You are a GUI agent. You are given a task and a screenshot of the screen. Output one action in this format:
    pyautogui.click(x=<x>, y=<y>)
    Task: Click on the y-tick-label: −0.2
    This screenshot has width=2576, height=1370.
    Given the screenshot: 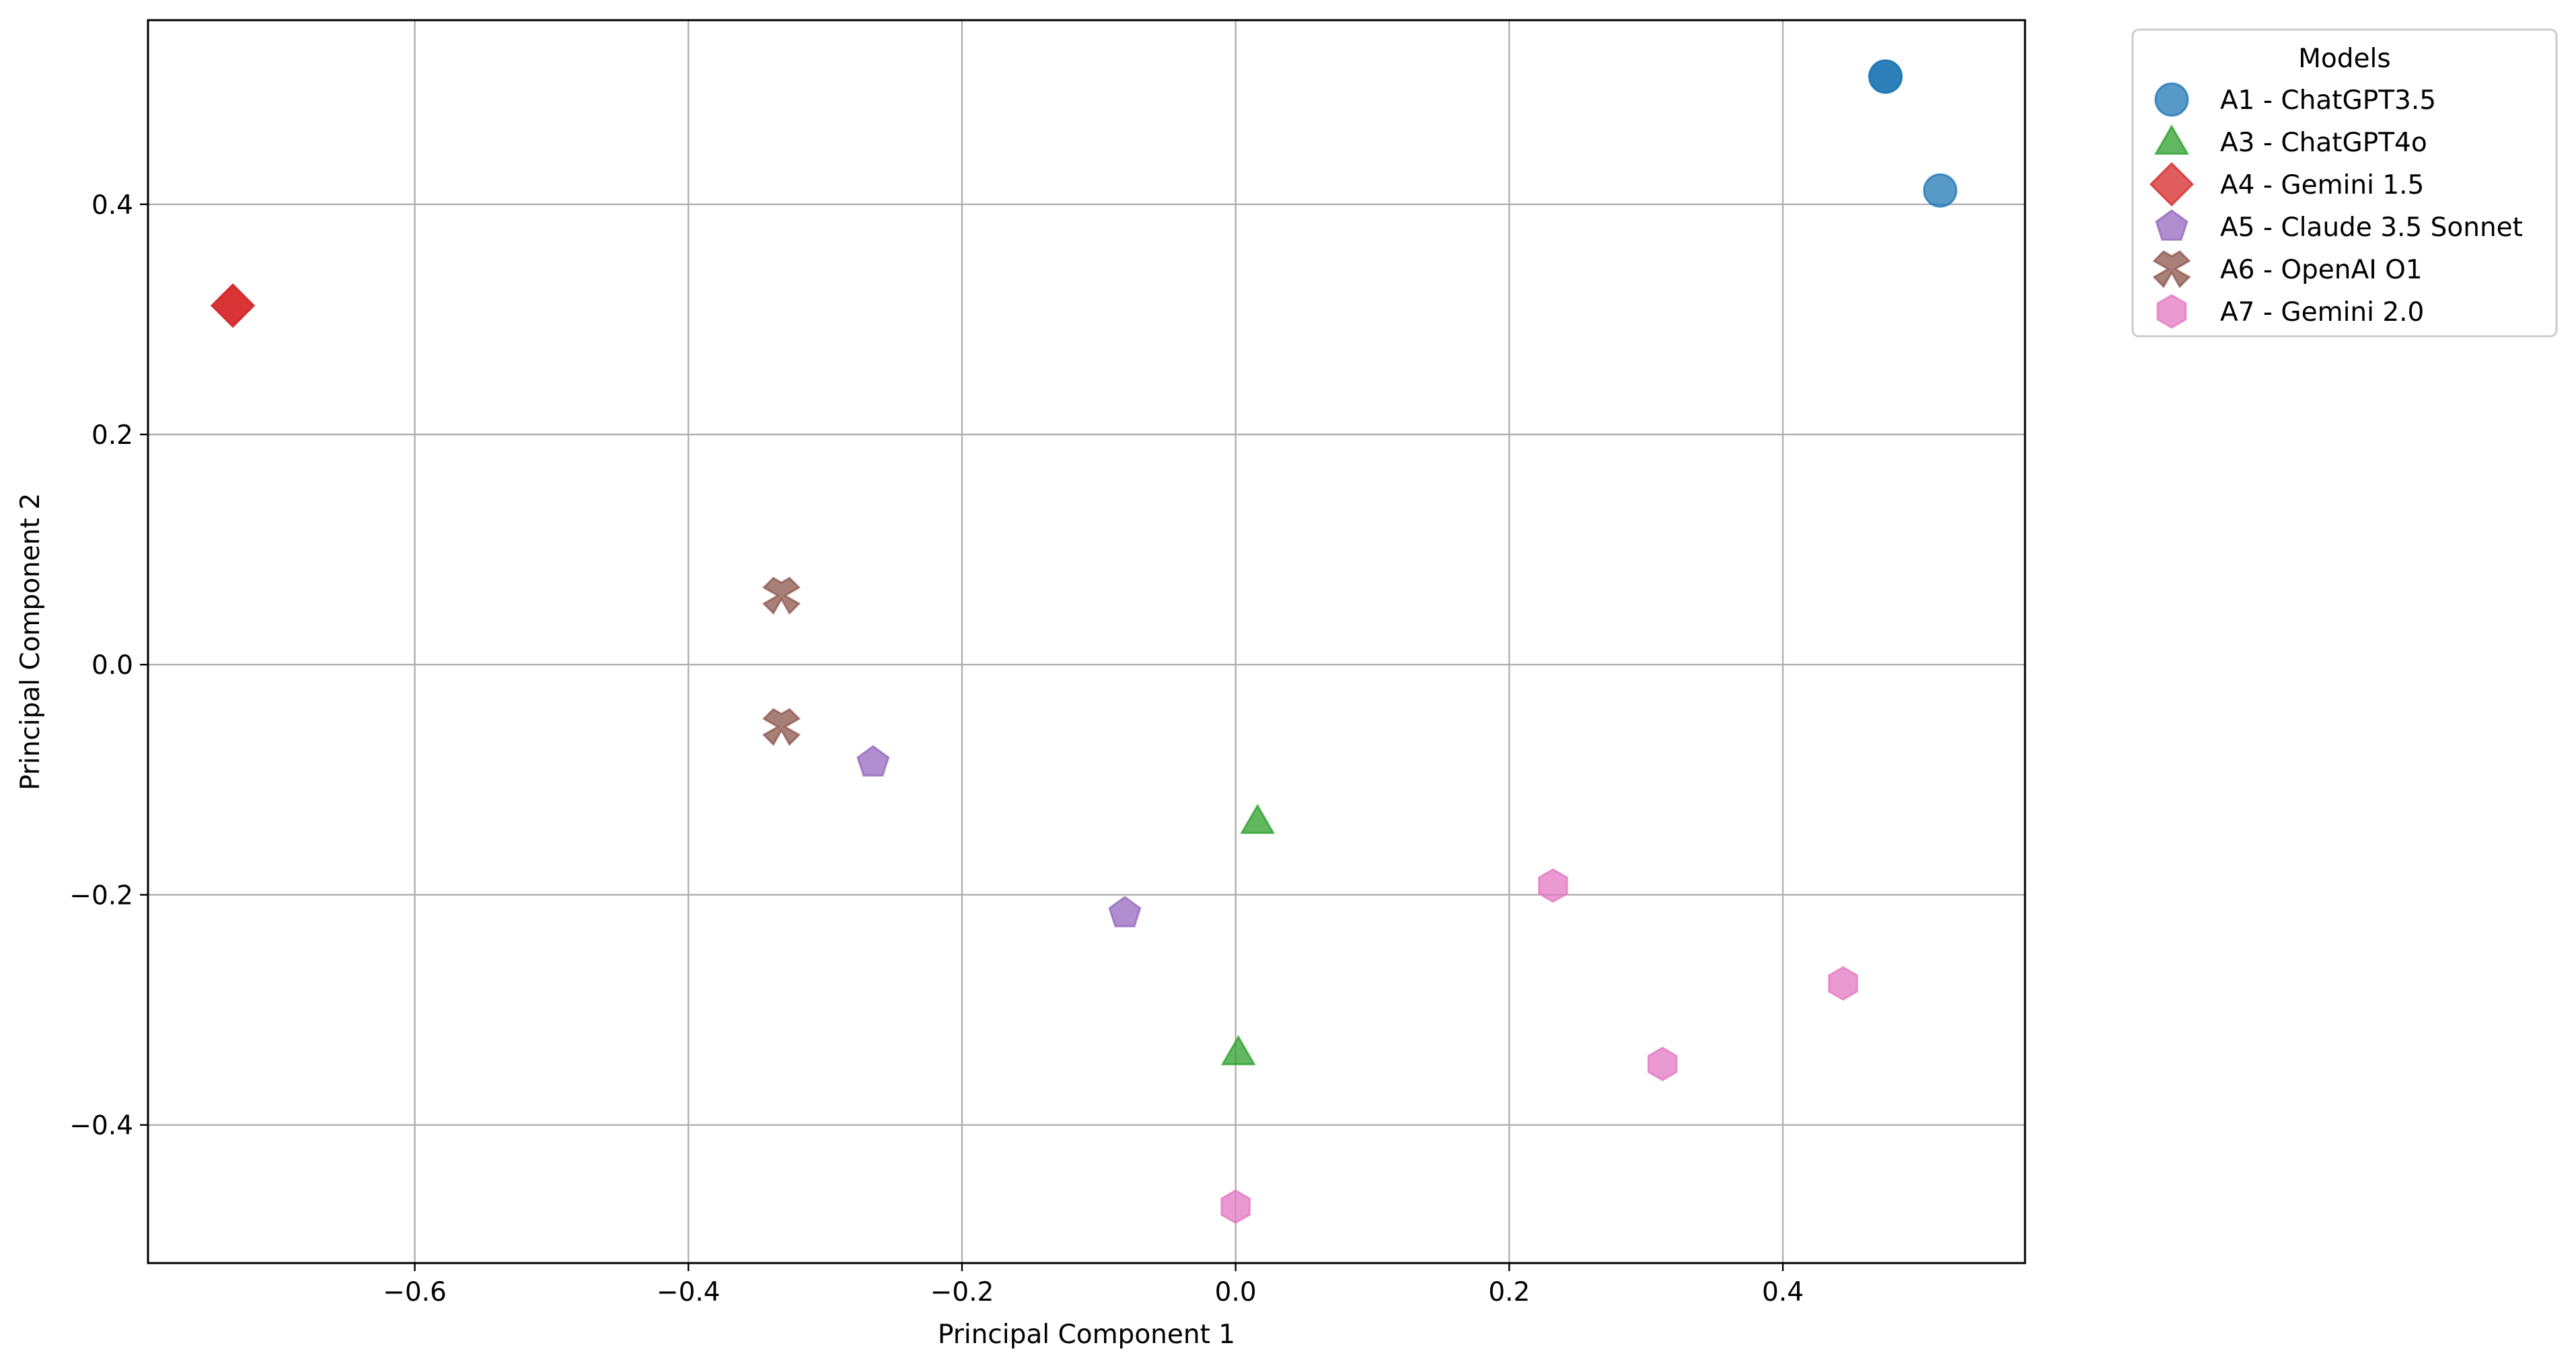 What is the action you would take?
    pyautogui.click(x=101, y=896)
    